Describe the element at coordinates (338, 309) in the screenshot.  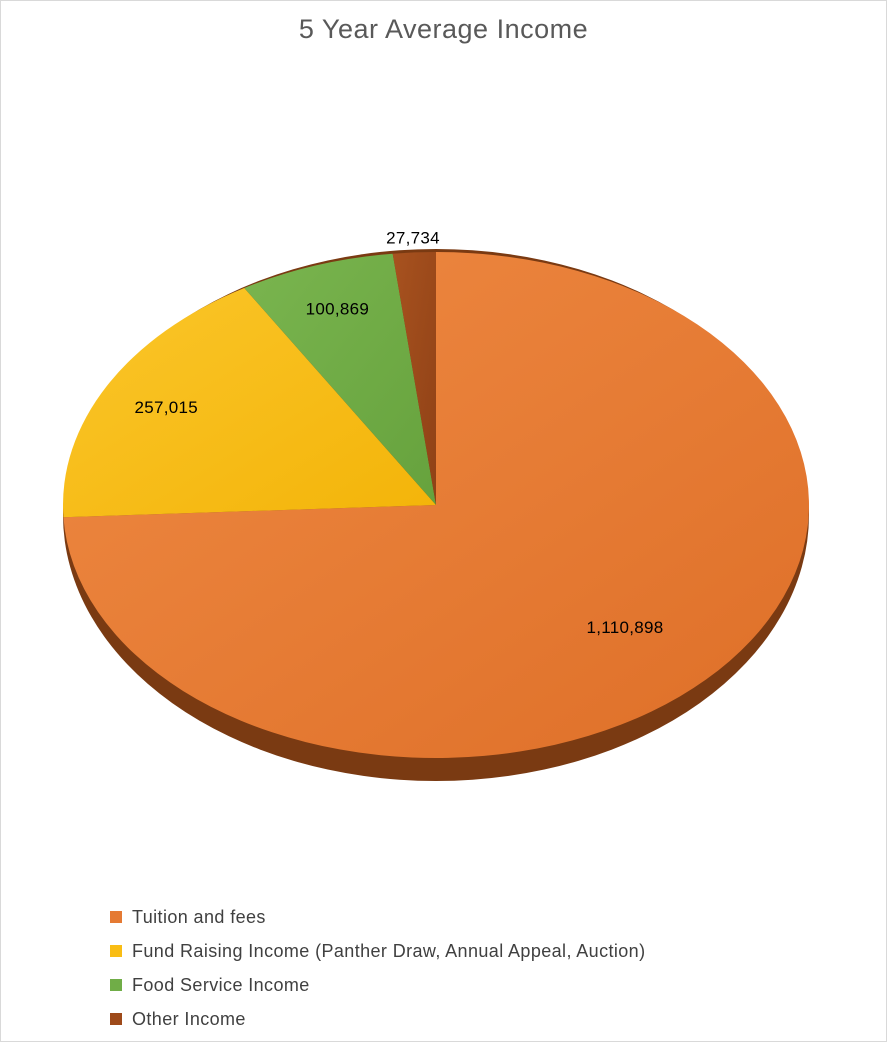
I see `data-label-food-service: 100,869` at that location.